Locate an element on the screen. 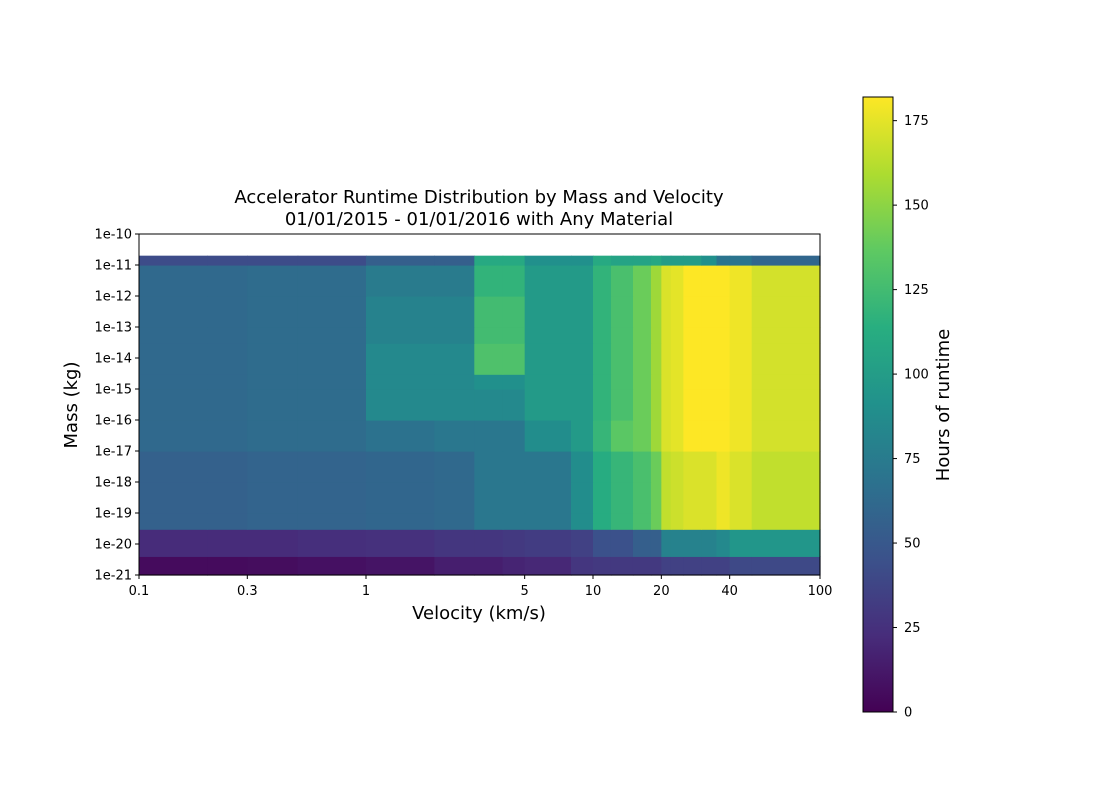  colorbar-axis: 0 25 50 75 100 125 150 175 is located at coordinates (911, 417).